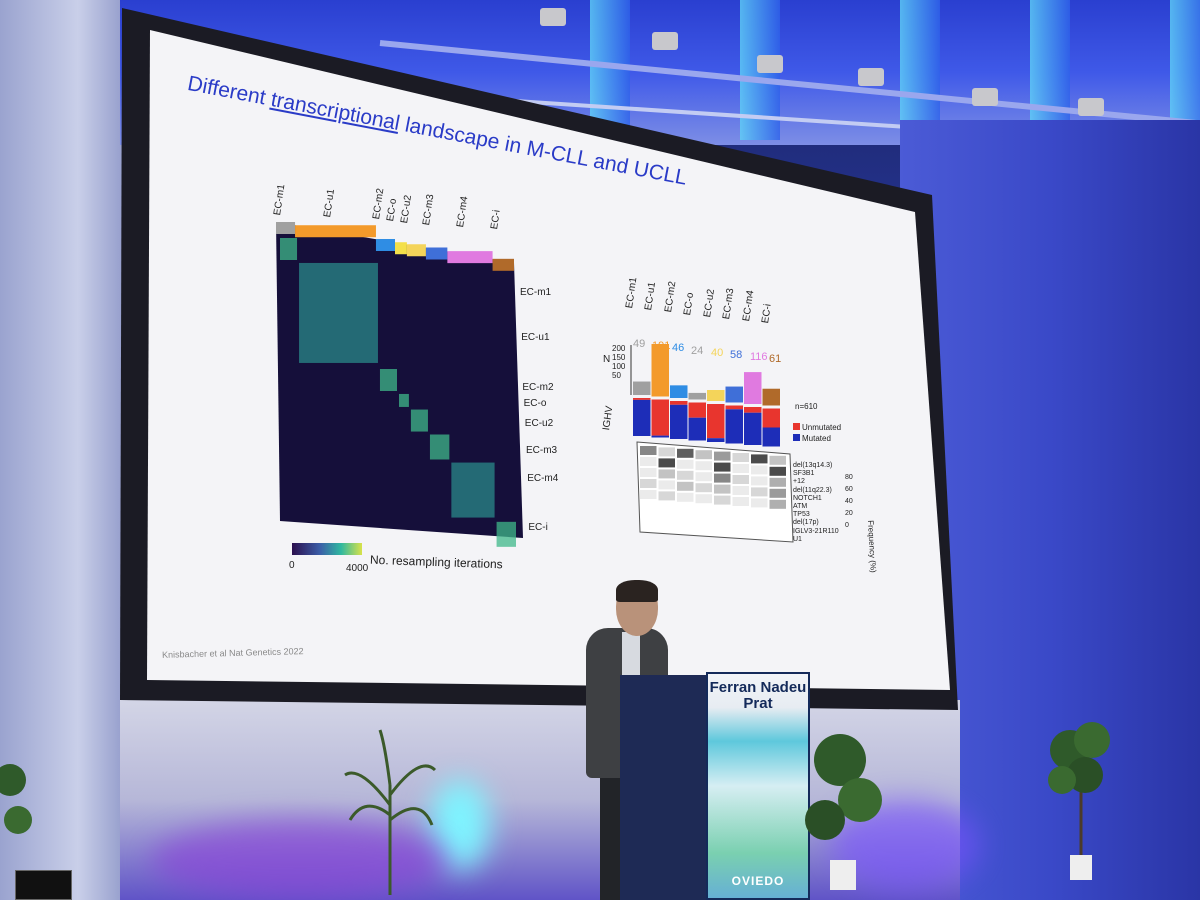 This screenshot has width=1200, height=900. Describe the element at coordinates (697, 350) in the screenshot. I see `cluster-count-label: 24` at that location.